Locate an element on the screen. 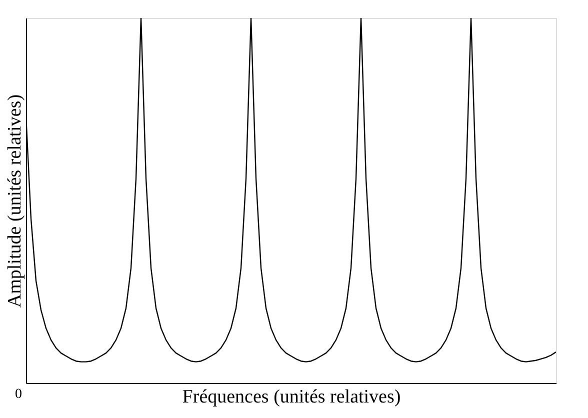 This screenshot has height=418, width=588. x-axis-title: Fréquences (unités relatives) is located at coordinates (291, 397).